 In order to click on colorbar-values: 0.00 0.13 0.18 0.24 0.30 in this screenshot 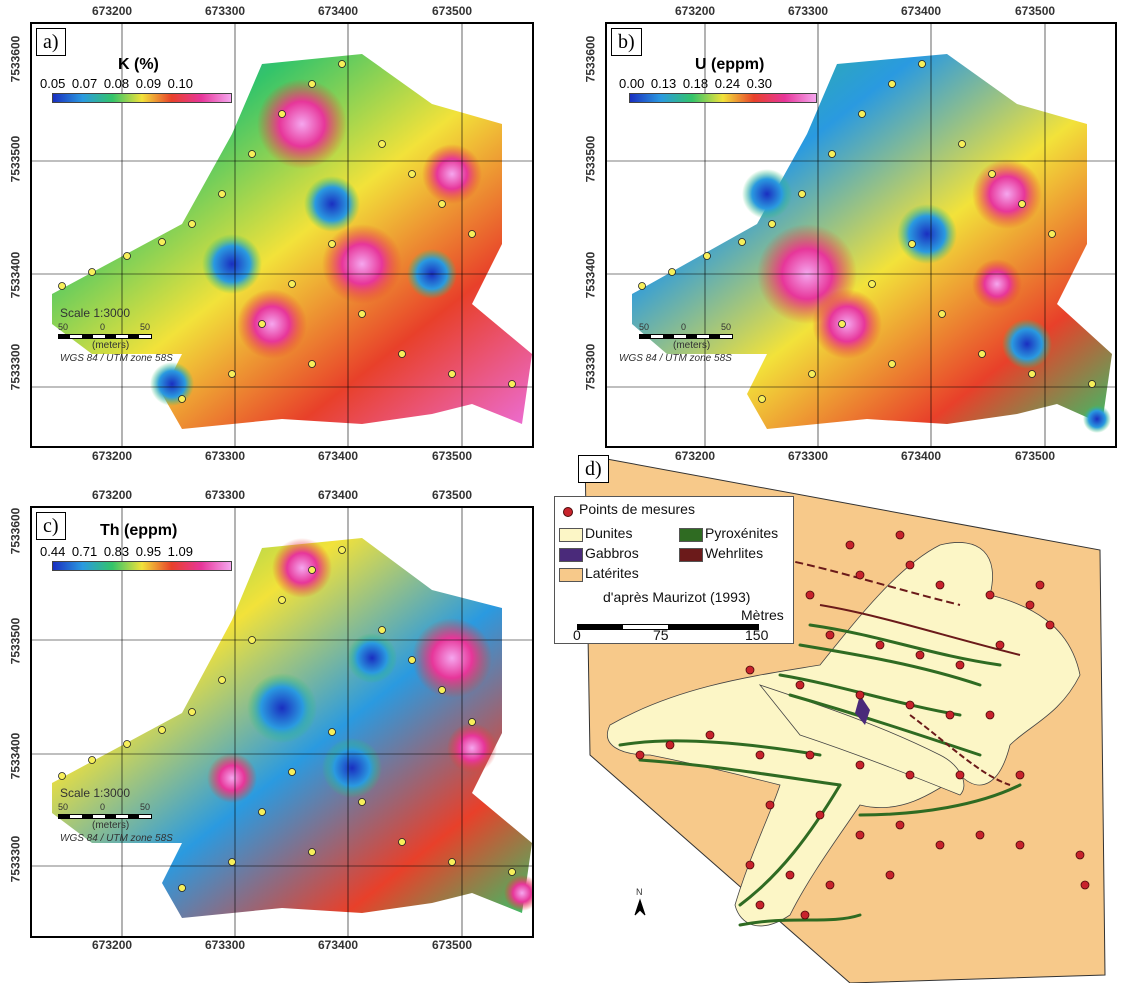, I will do `click(695, 83)`.